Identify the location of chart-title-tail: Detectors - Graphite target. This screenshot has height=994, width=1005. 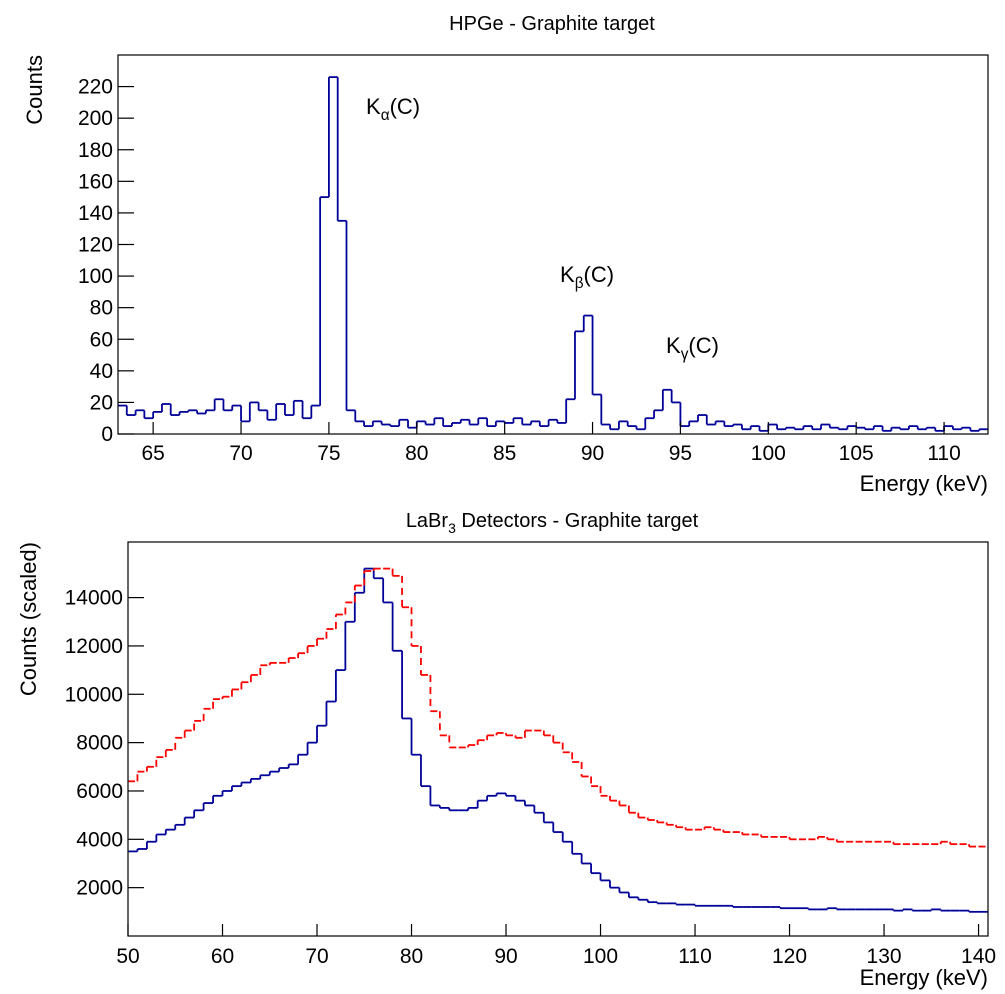
(577, 521).